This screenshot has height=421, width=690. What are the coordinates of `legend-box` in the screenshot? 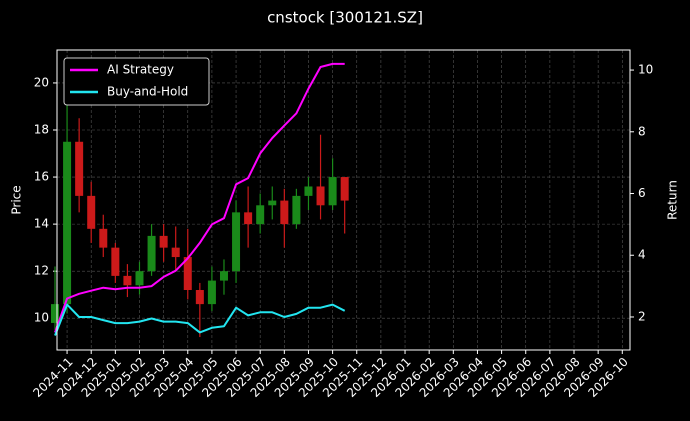 It's located at (136, 81).